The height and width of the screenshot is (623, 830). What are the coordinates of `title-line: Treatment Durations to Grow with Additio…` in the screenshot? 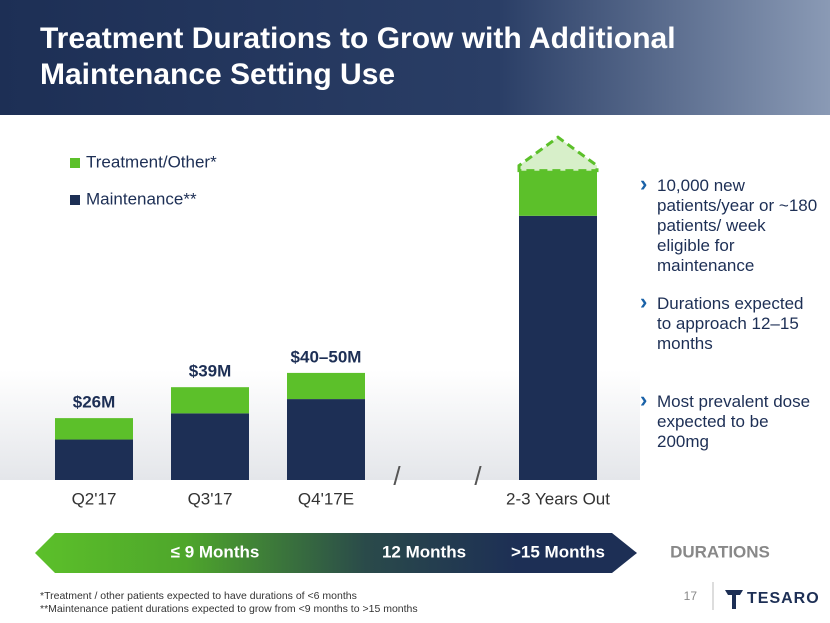 It's located at (358, 38).